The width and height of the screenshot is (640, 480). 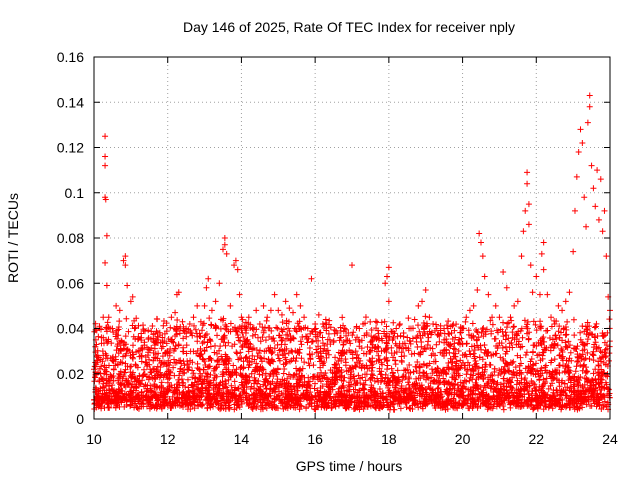 I want to click on x-tick-label: 18, so click(x=389, y=439).